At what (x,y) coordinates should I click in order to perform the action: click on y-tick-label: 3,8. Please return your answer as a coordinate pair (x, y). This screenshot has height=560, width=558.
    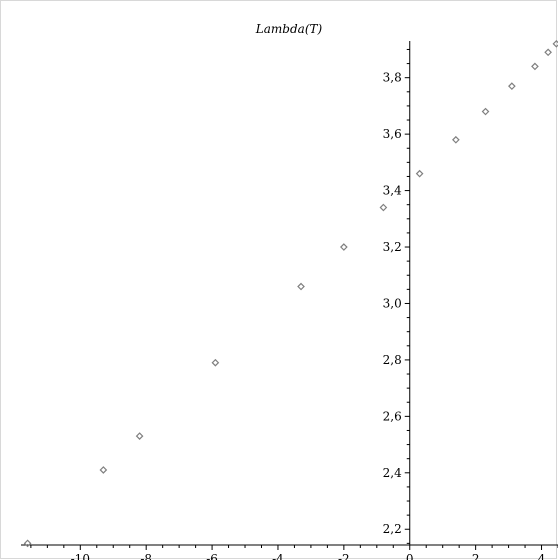
    Looking at the image, I should click on (392, 78).